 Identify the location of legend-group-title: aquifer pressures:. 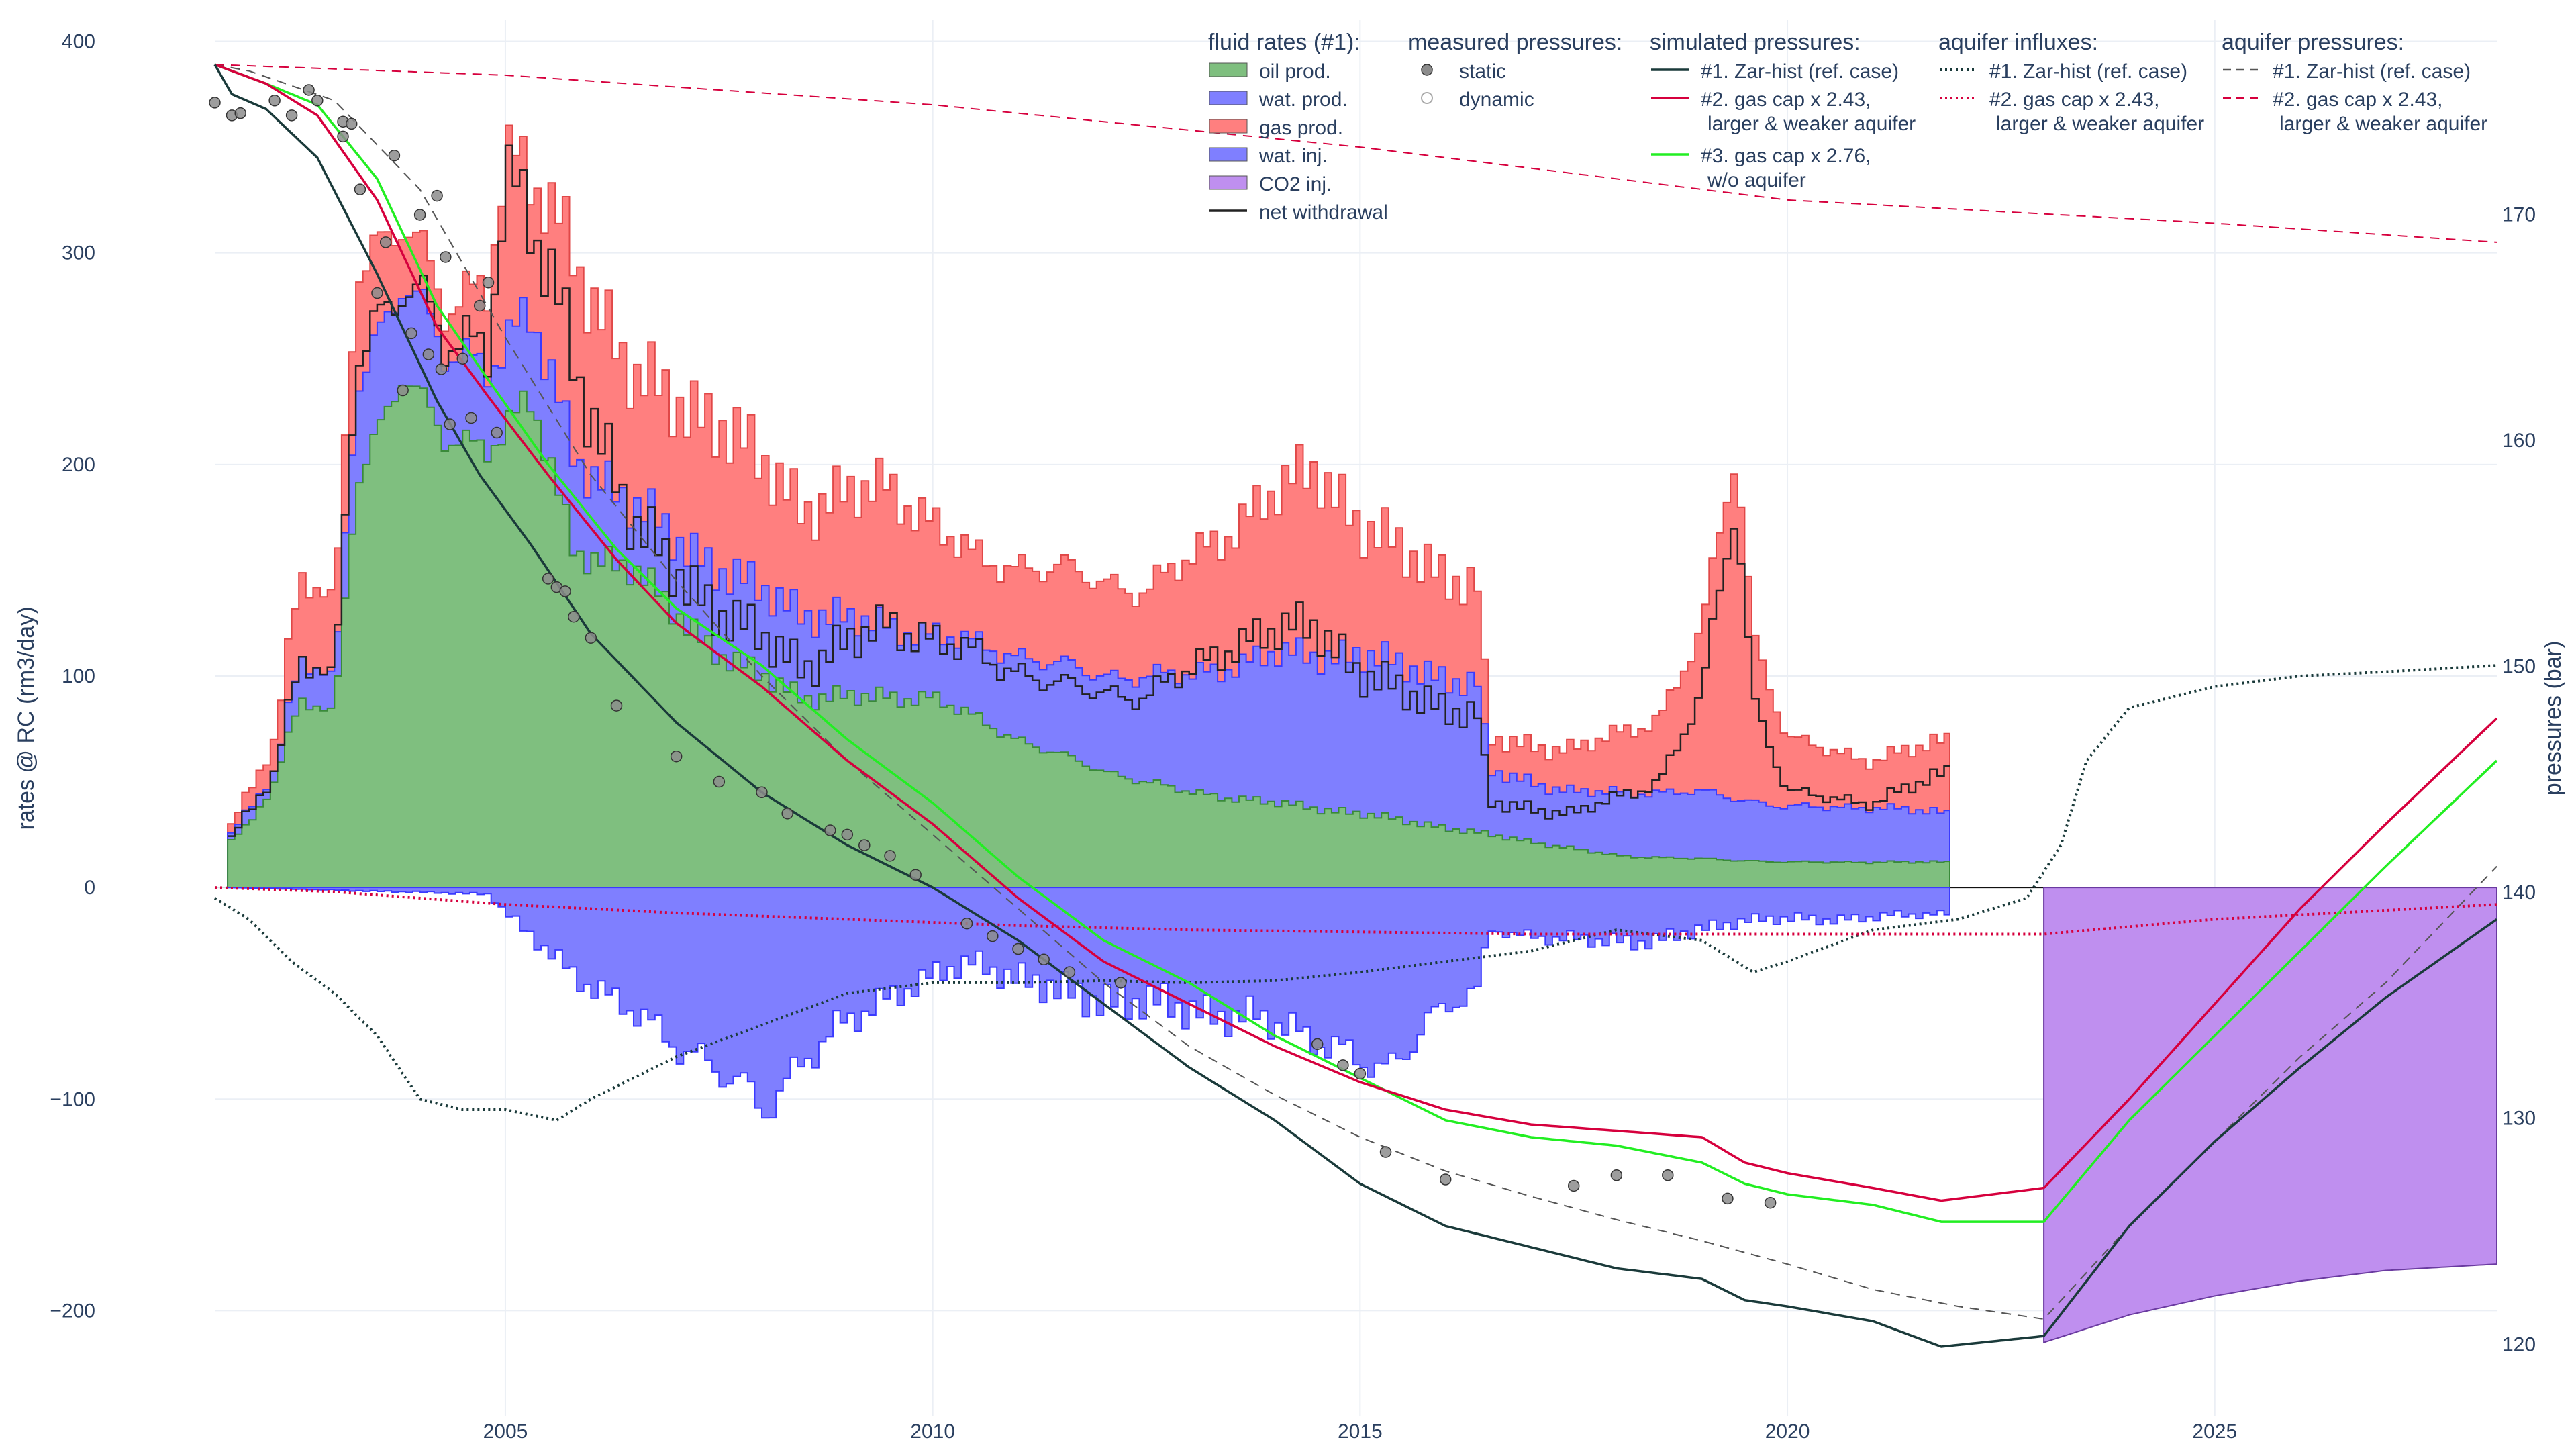
(2313, 42).